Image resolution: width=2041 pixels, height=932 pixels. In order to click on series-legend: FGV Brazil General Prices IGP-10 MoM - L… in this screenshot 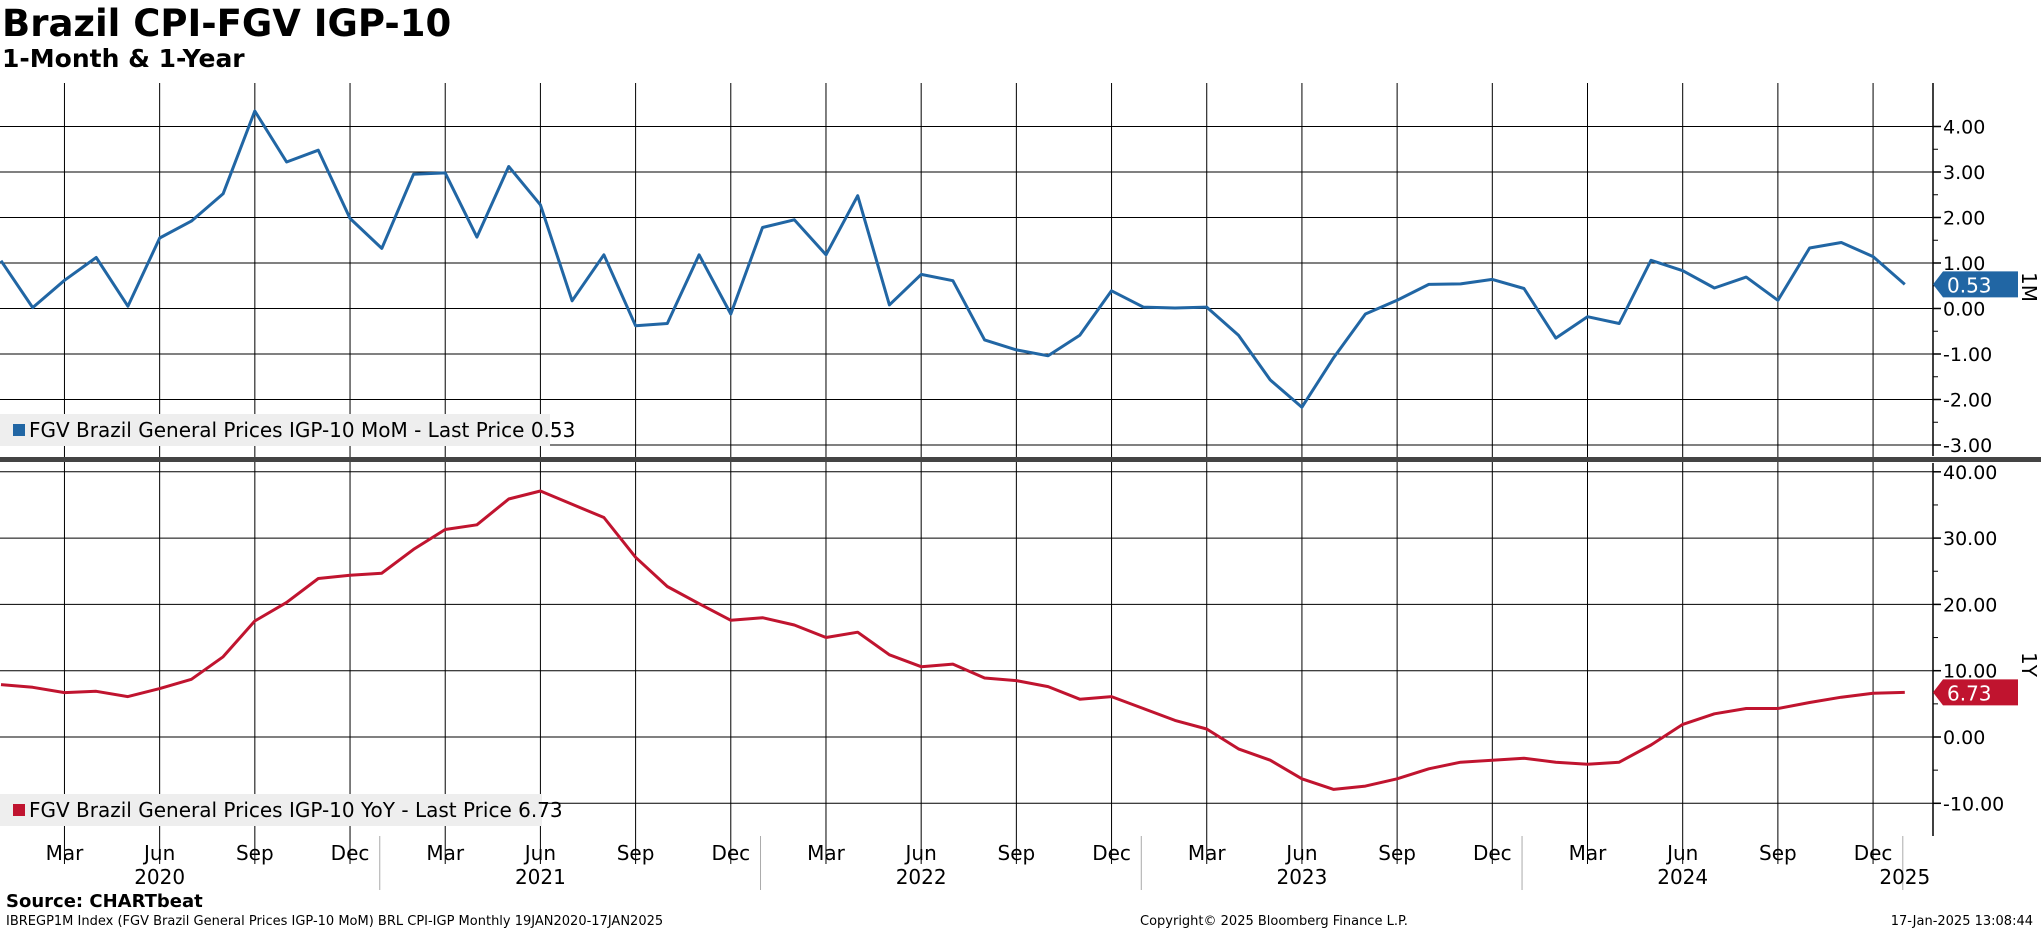, I will do `click(287, 430)`.